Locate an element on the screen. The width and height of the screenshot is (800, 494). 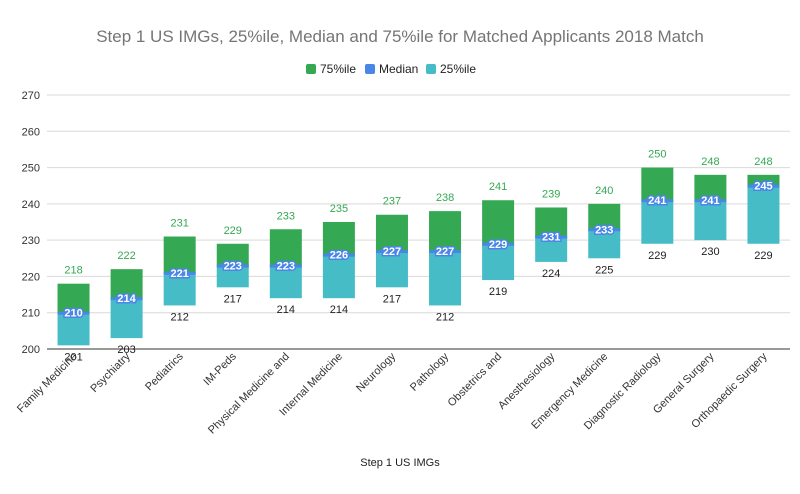
x-tick-family-medicine: Family Medicine is located at coordinates (47, 383).